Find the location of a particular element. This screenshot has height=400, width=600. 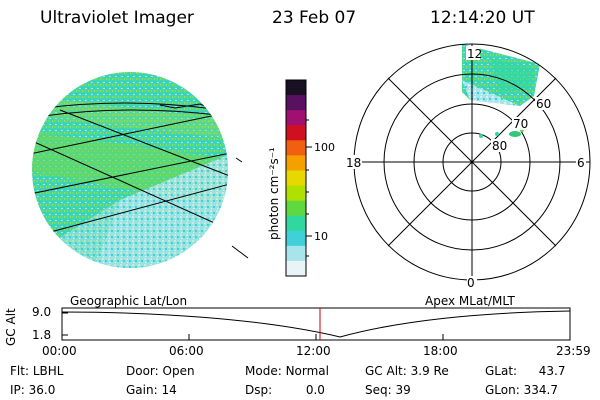

status-gcalt: GC Alt: 3.9 Re is located at coordinates (407, 371).